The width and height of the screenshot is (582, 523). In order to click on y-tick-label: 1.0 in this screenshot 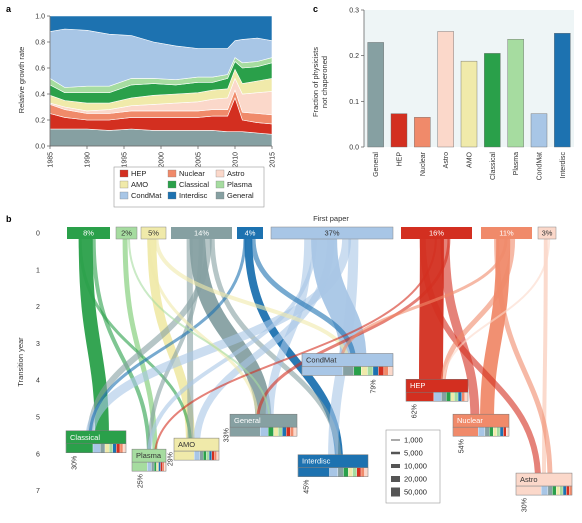, I will do `click(40, 17)`.